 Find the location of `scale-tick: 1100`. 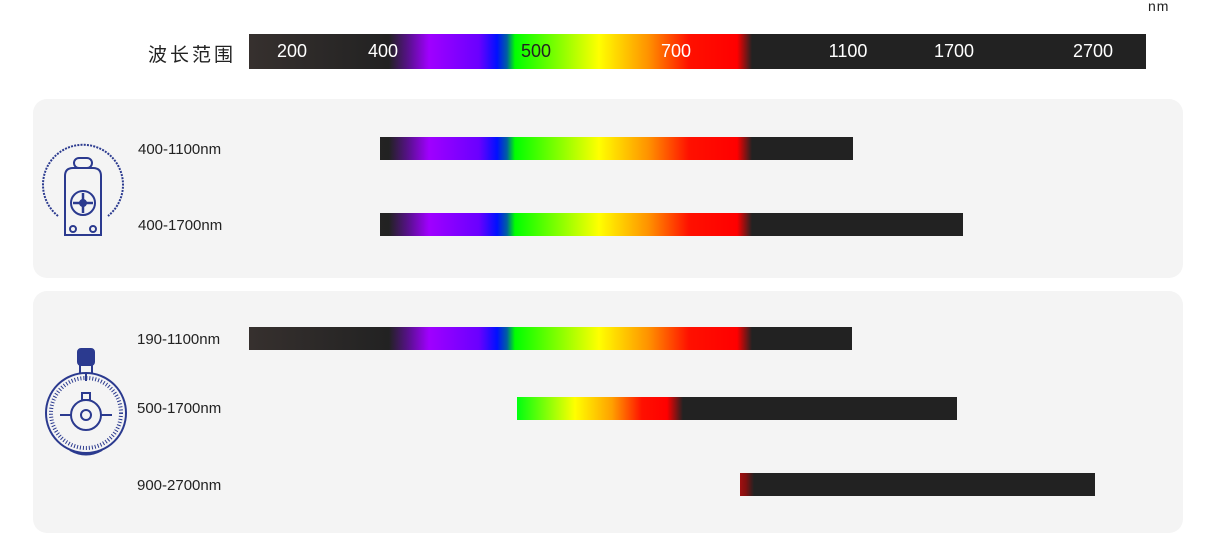

scale-tick: 1100 is located at coordinates (848, 51).